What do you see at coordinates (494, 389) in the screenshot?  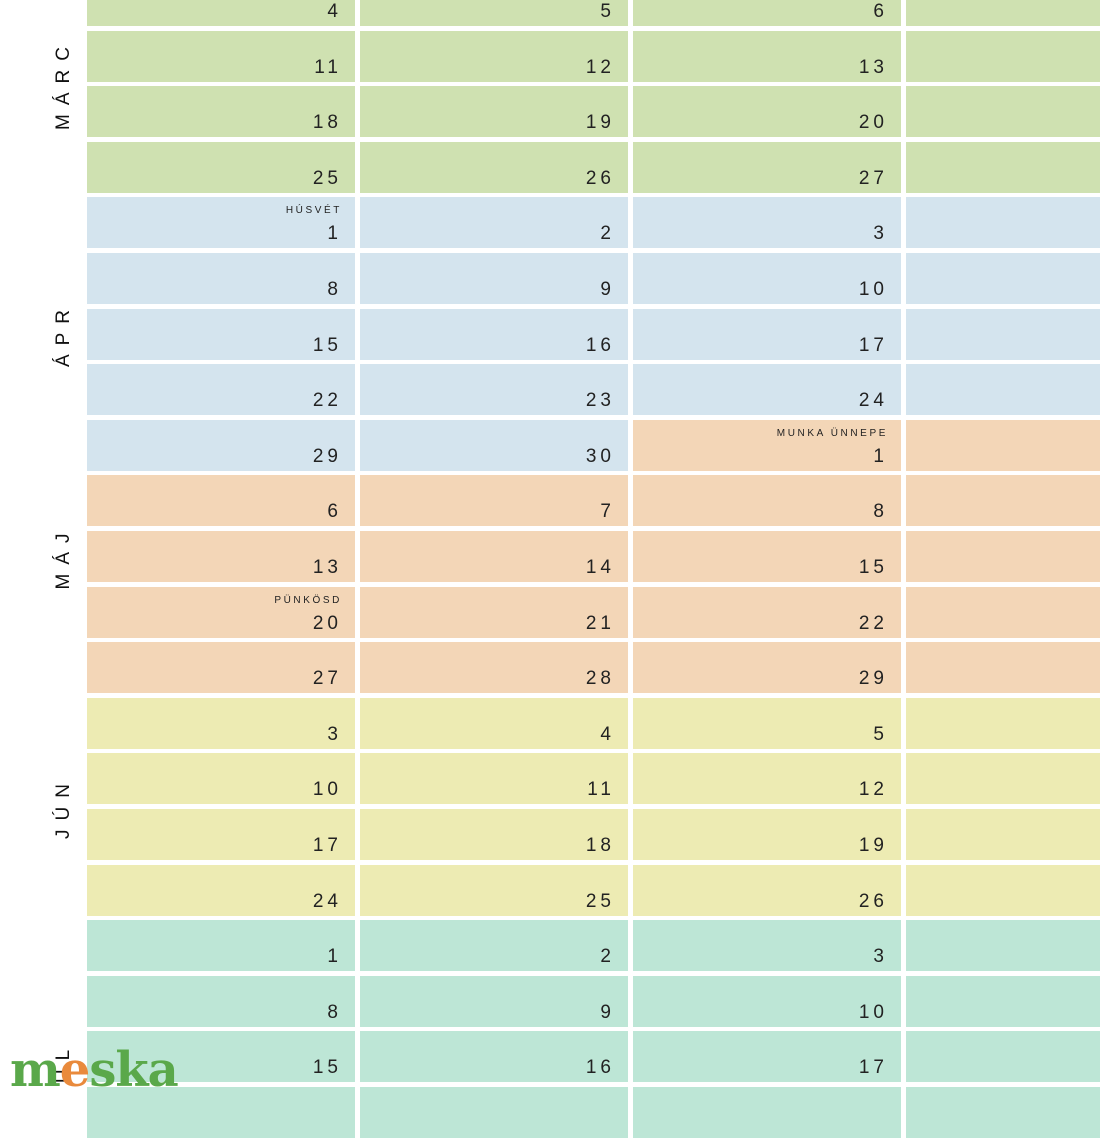 I see `day-cell: 23` at bounding box center [494, 389].